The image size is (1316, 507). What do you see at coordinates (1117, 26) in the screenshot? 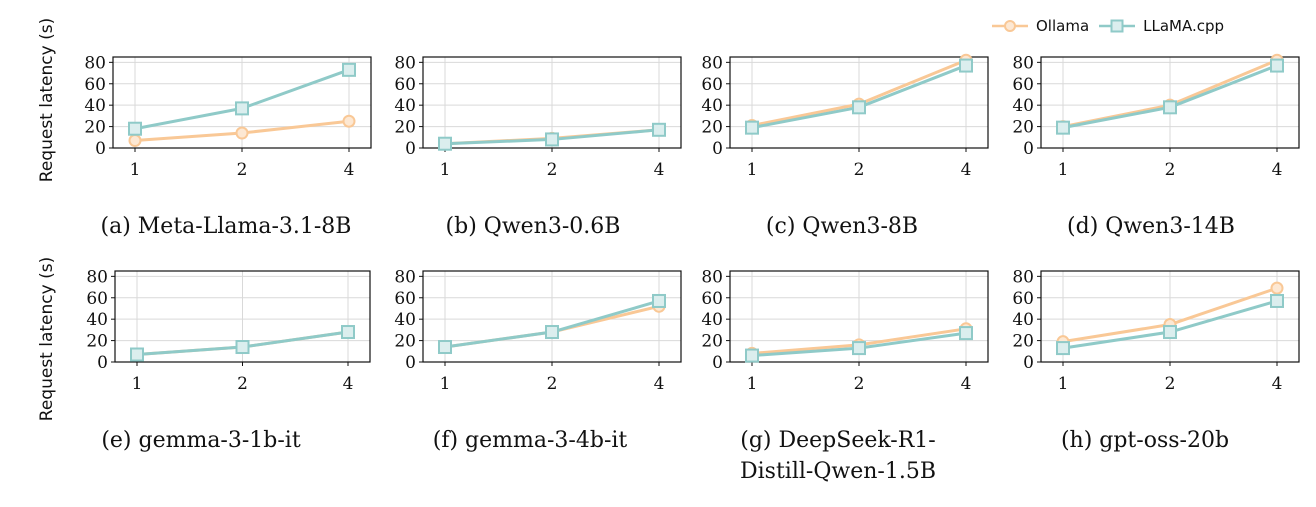
I see `legend-marker-llamacpp` at bounding box center [1117, 26].